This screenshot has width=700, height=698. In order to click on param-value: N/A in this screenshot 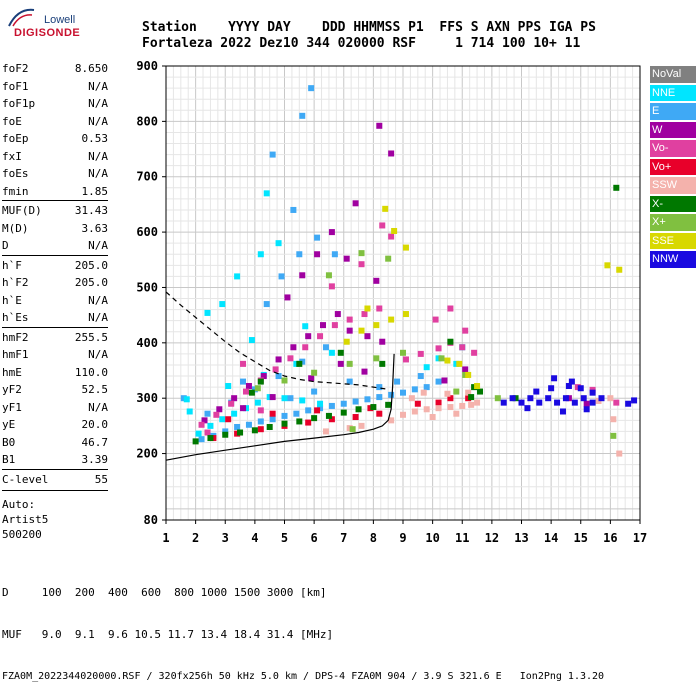, I will do `click(98, 407)`.